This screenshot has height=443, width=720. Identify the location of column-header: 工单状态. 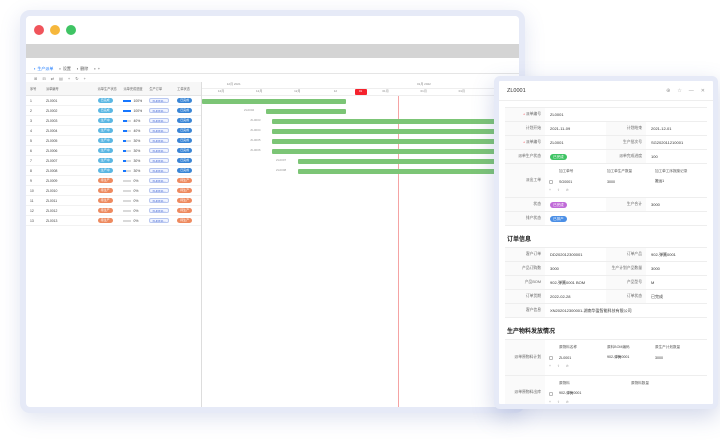
(183, 89).